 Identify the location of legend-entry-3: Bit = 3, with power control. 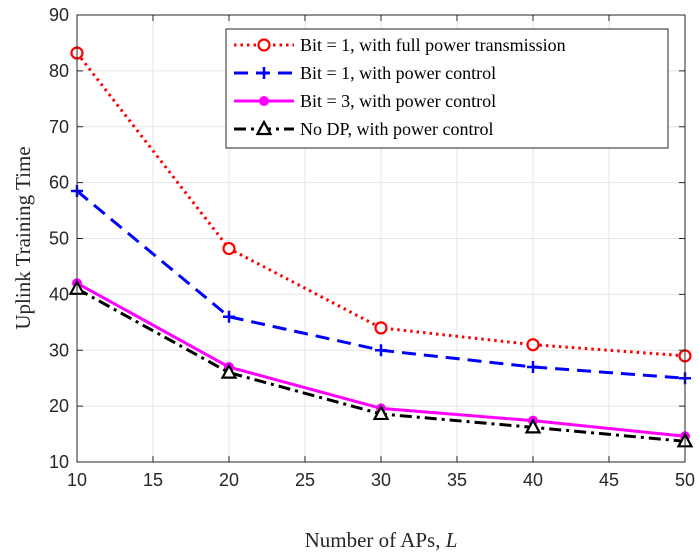
(365, 101).